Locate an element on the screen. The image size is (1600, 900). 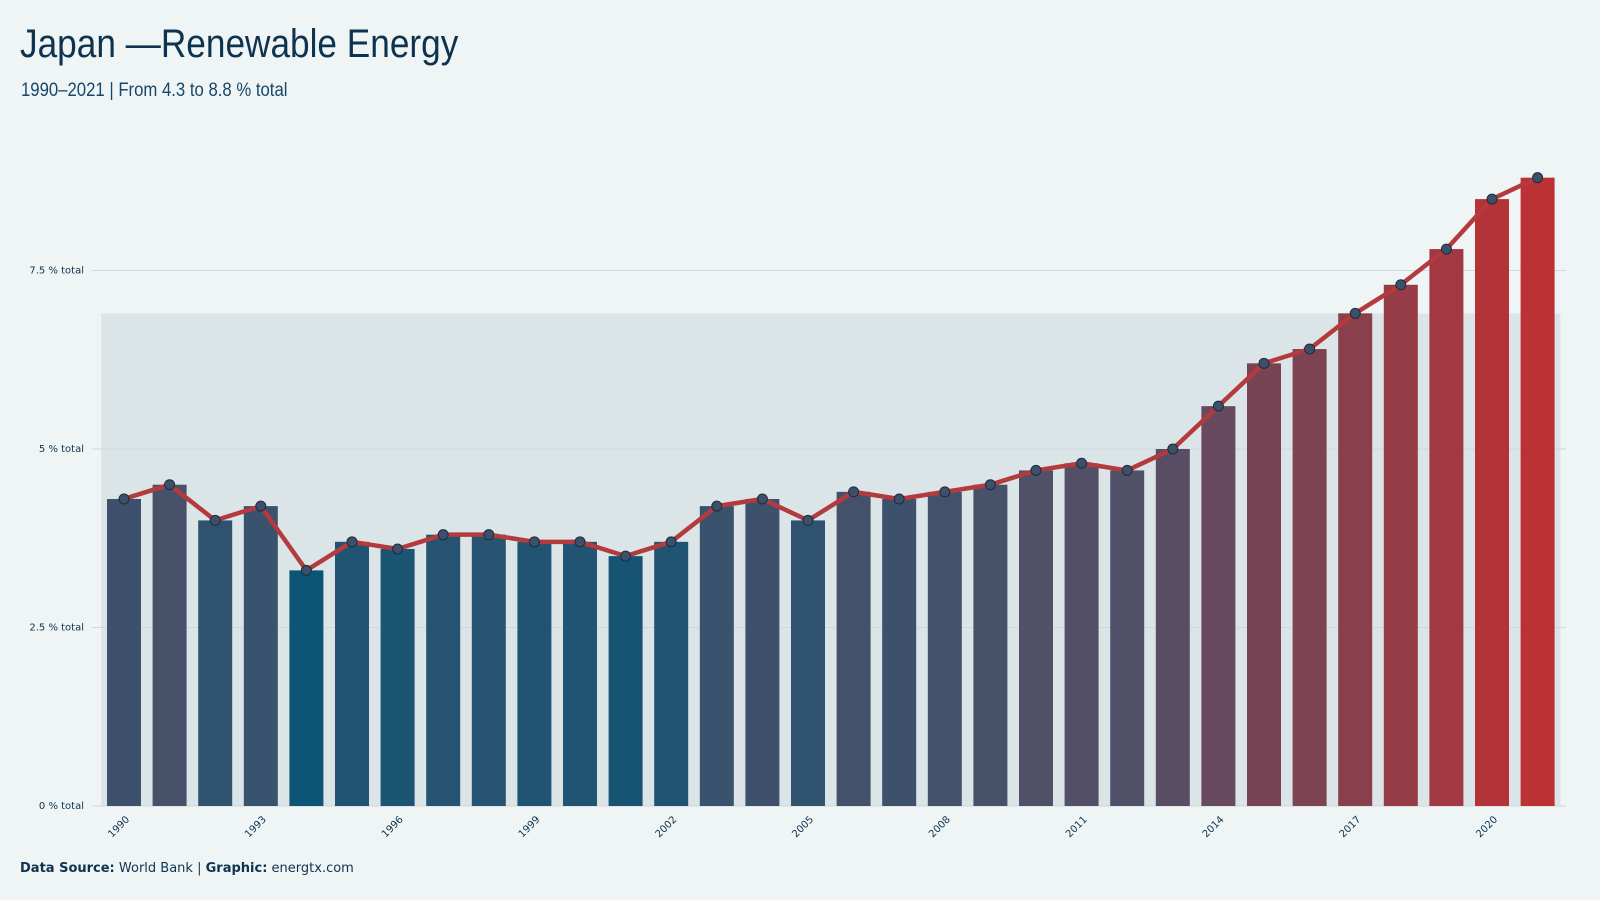
graphic-label: Graphic: is located at coordinates (236, 868).